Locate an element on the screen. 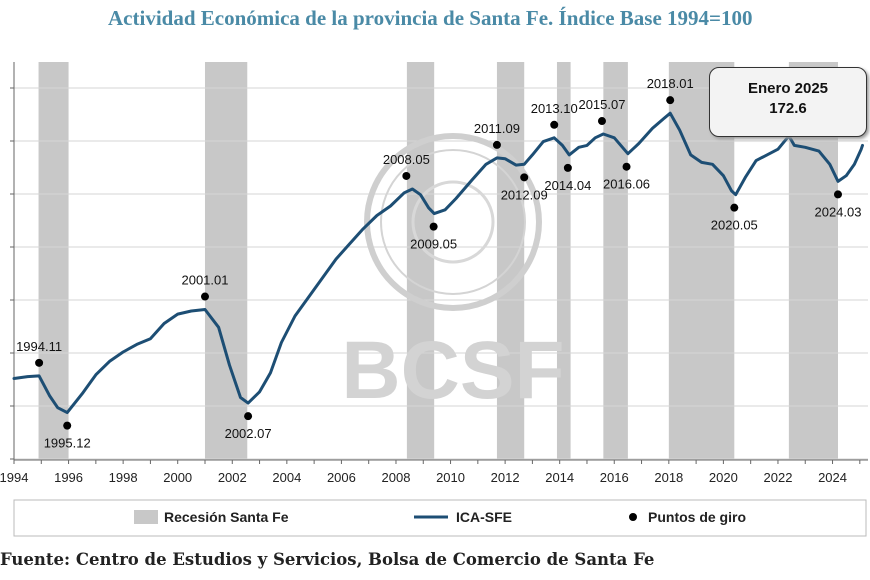 The image size is (870, 580). x-tick-label: 2022 is located at coordinates (778, 477).